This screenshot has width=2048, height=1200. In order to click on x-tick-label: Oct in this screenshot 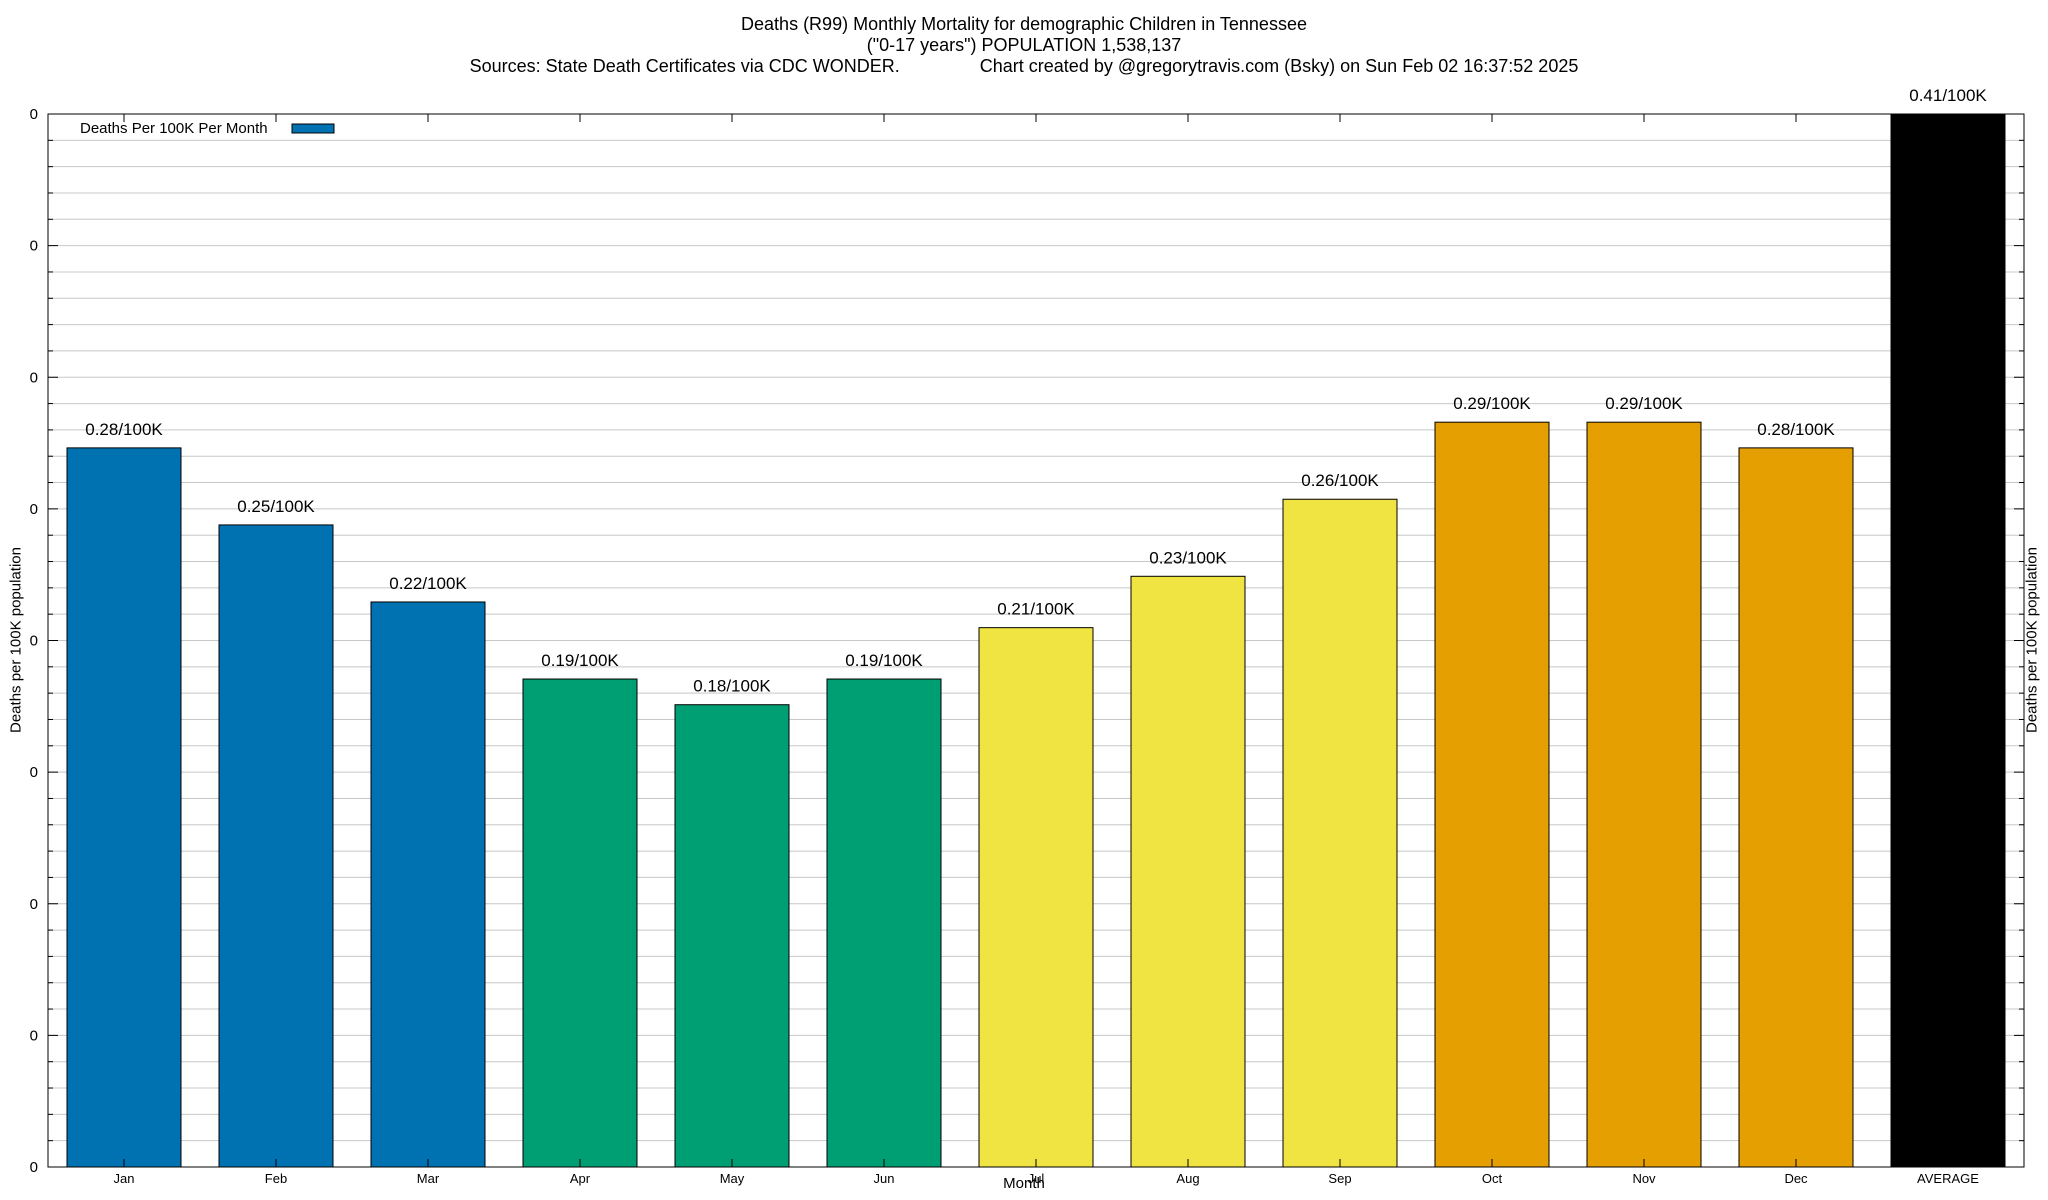, I will do `click(1492, 1178)`.